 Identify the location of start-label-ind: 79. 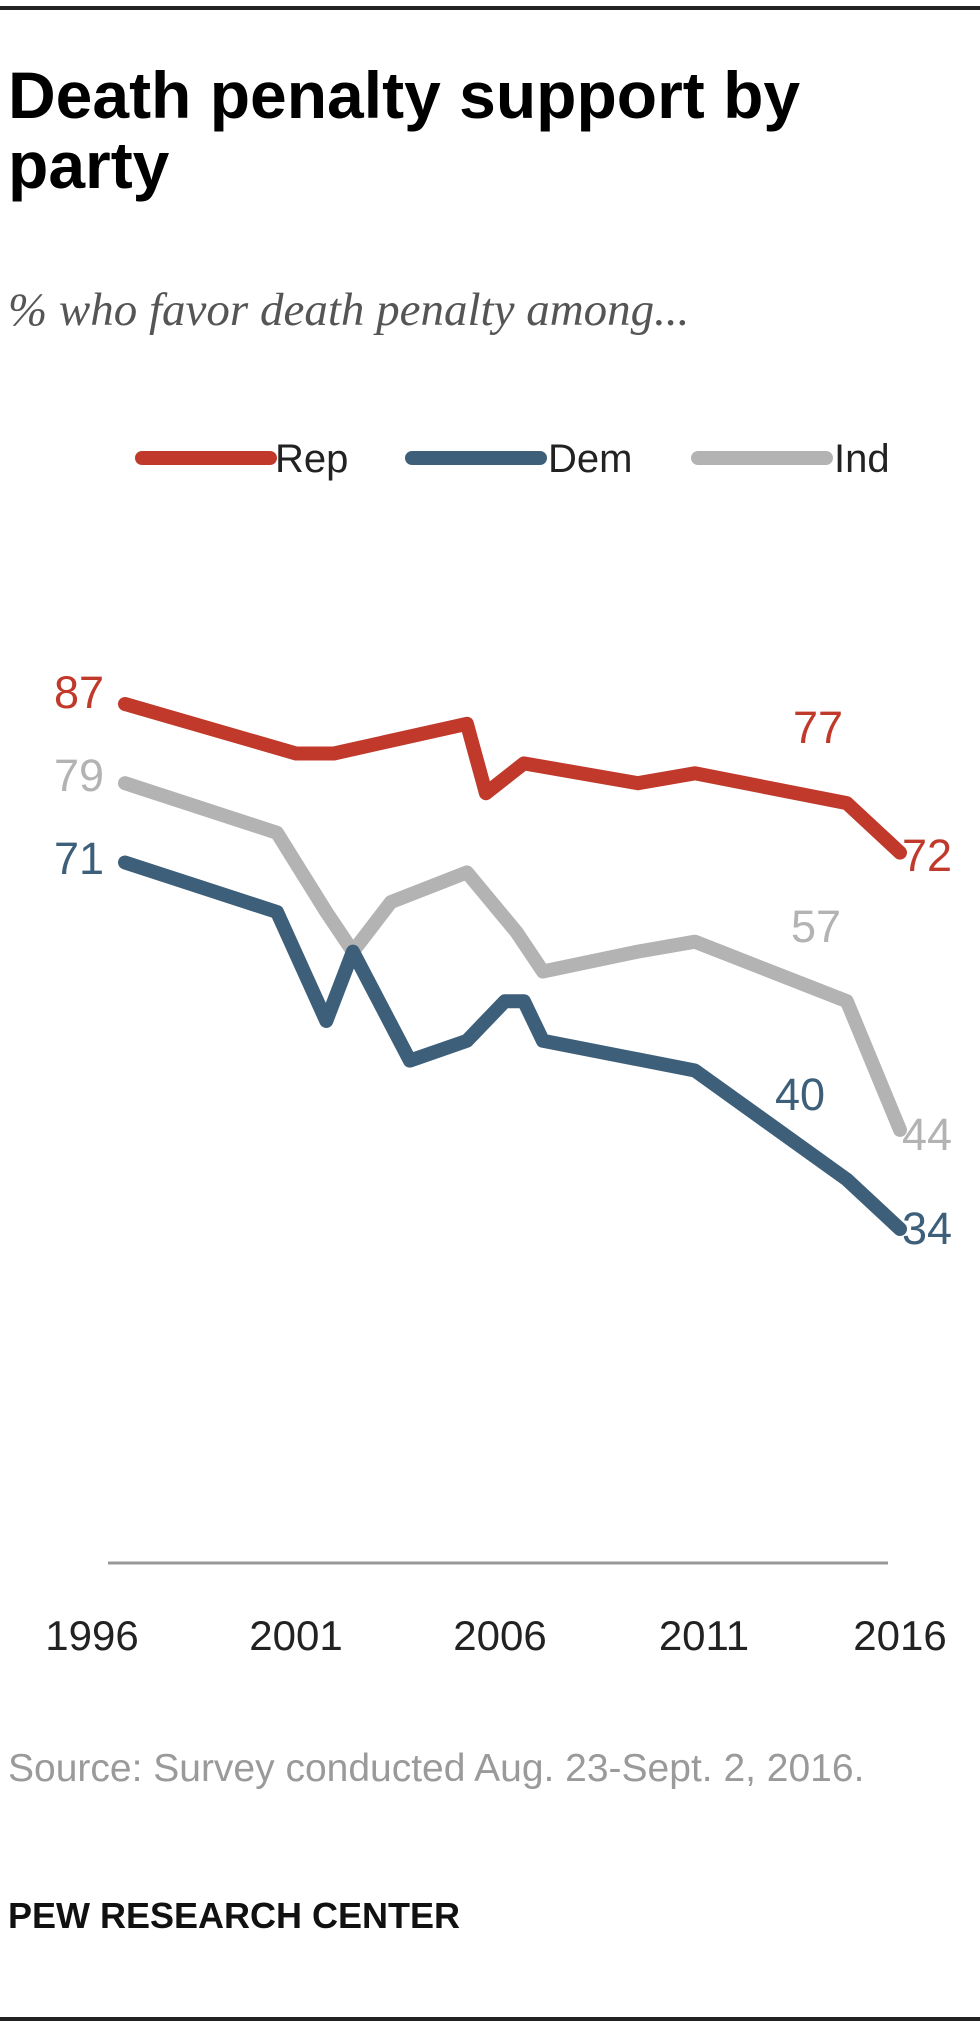
(79, 775).